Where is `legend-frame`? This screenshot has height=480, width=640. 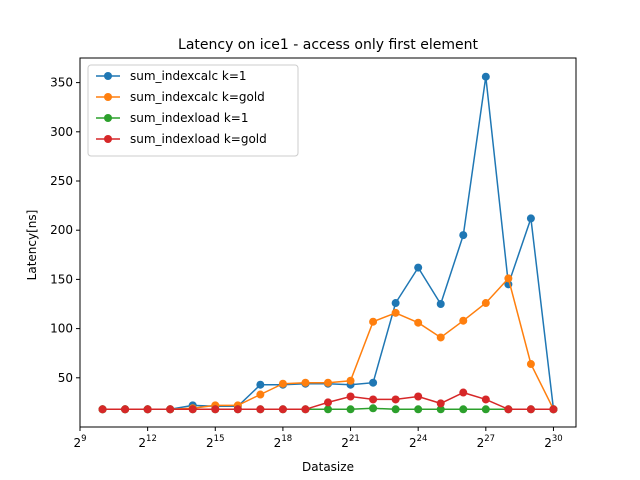
legend-frame is located at coordinates (193, 110).